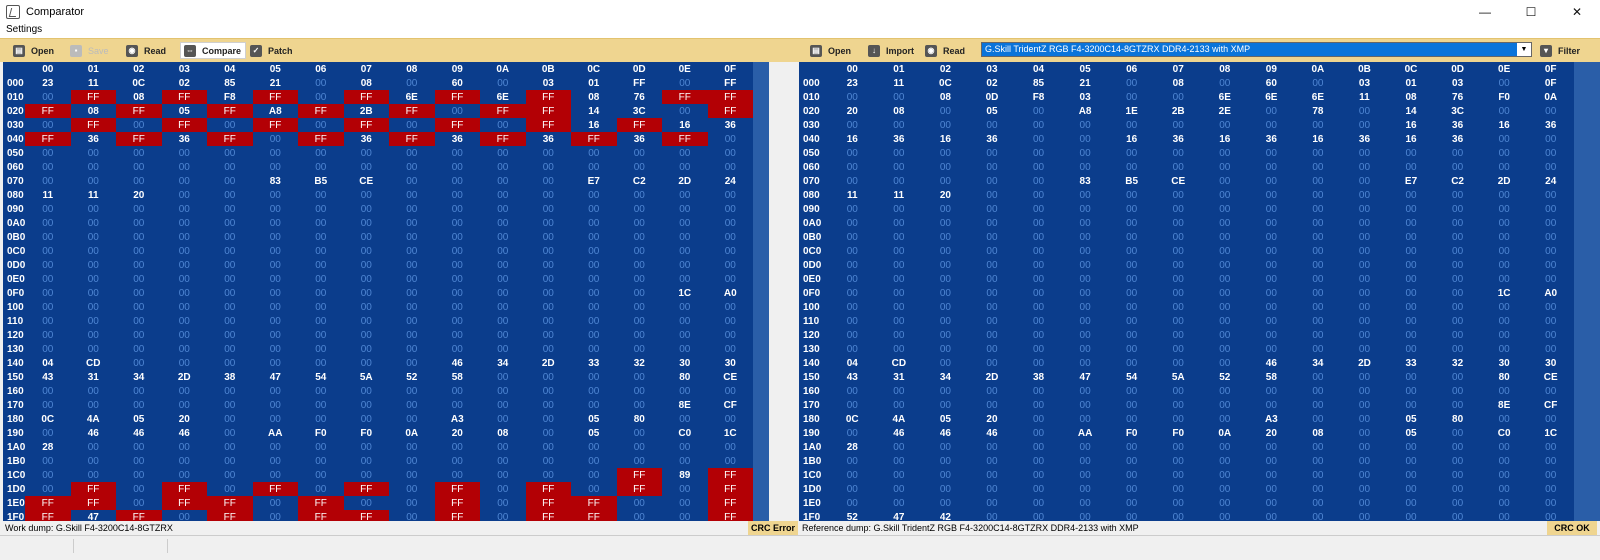 The width and height of the screenshot is (1600, 560). I want to click on hex-byte-cell: 46, so click(184, 433).